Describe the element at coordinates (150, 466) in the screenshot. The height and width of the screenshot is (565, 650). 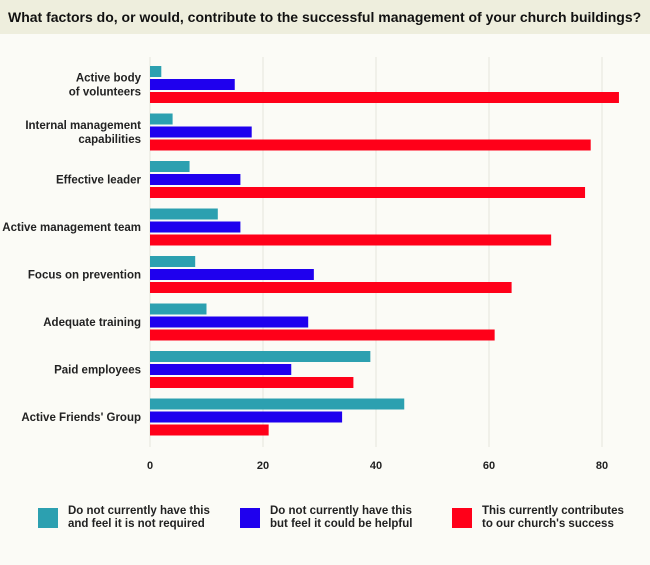
I see `x-tick-label: 0` at that location.